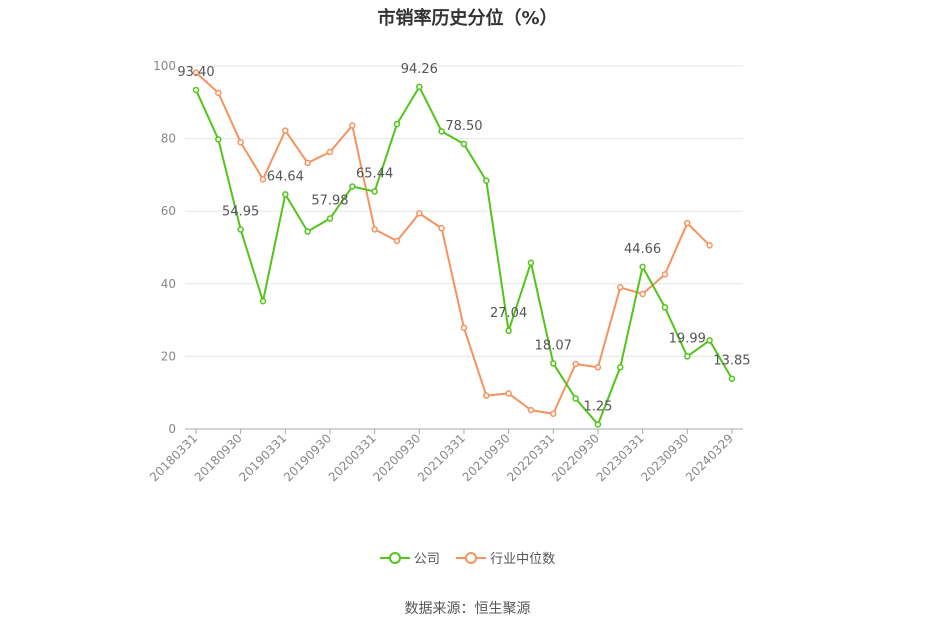 This screenshot has width=935, height=632. What do you see at coordinates (664, 457) in the screenshot?
I see `x-tick-label: 20230930` at bounding box center [664, 457].